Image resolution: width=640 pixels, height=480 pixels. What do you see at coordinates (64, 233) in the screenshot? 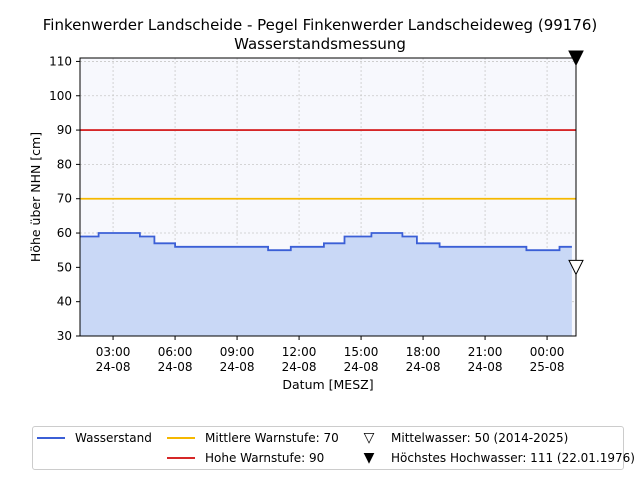
I see `y-tick-label: 60` at bounding box center [64, 233].